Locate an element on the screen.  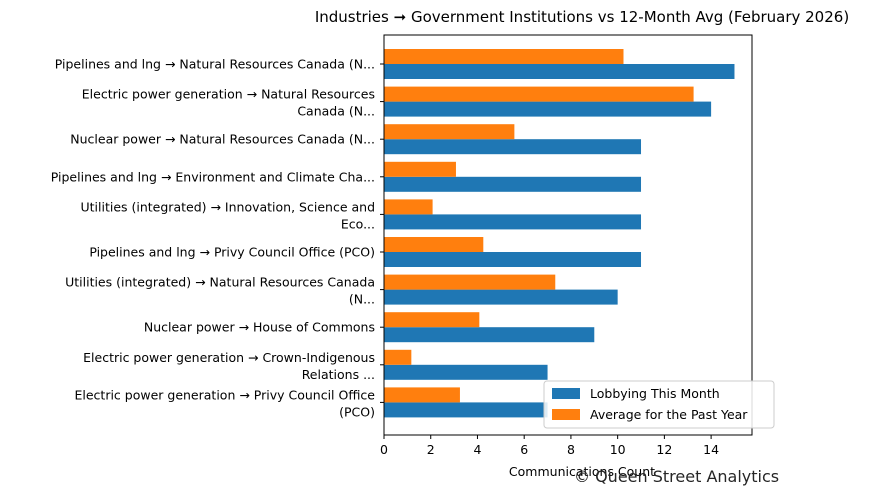
x-tick-label: 4 is located at coordinates (477, 449).